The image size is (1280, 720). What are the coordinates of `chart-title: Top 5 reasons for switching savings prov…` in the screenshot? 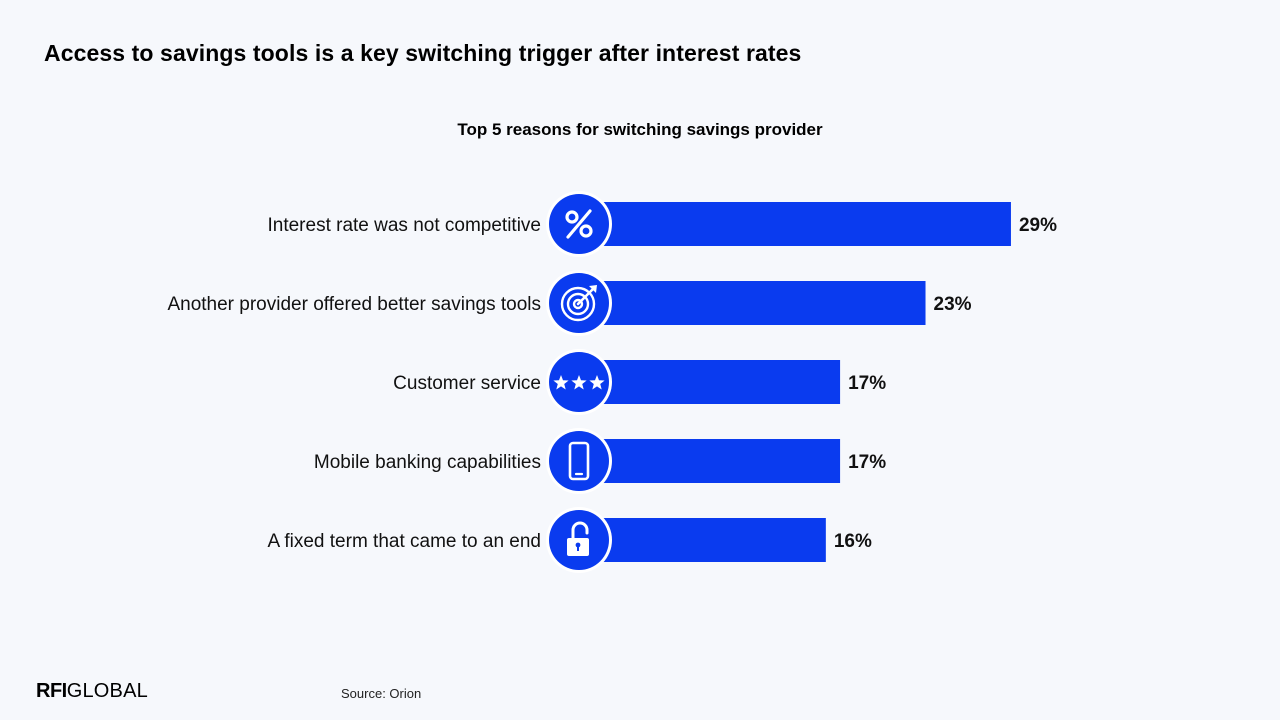 It's located at (640, 129).